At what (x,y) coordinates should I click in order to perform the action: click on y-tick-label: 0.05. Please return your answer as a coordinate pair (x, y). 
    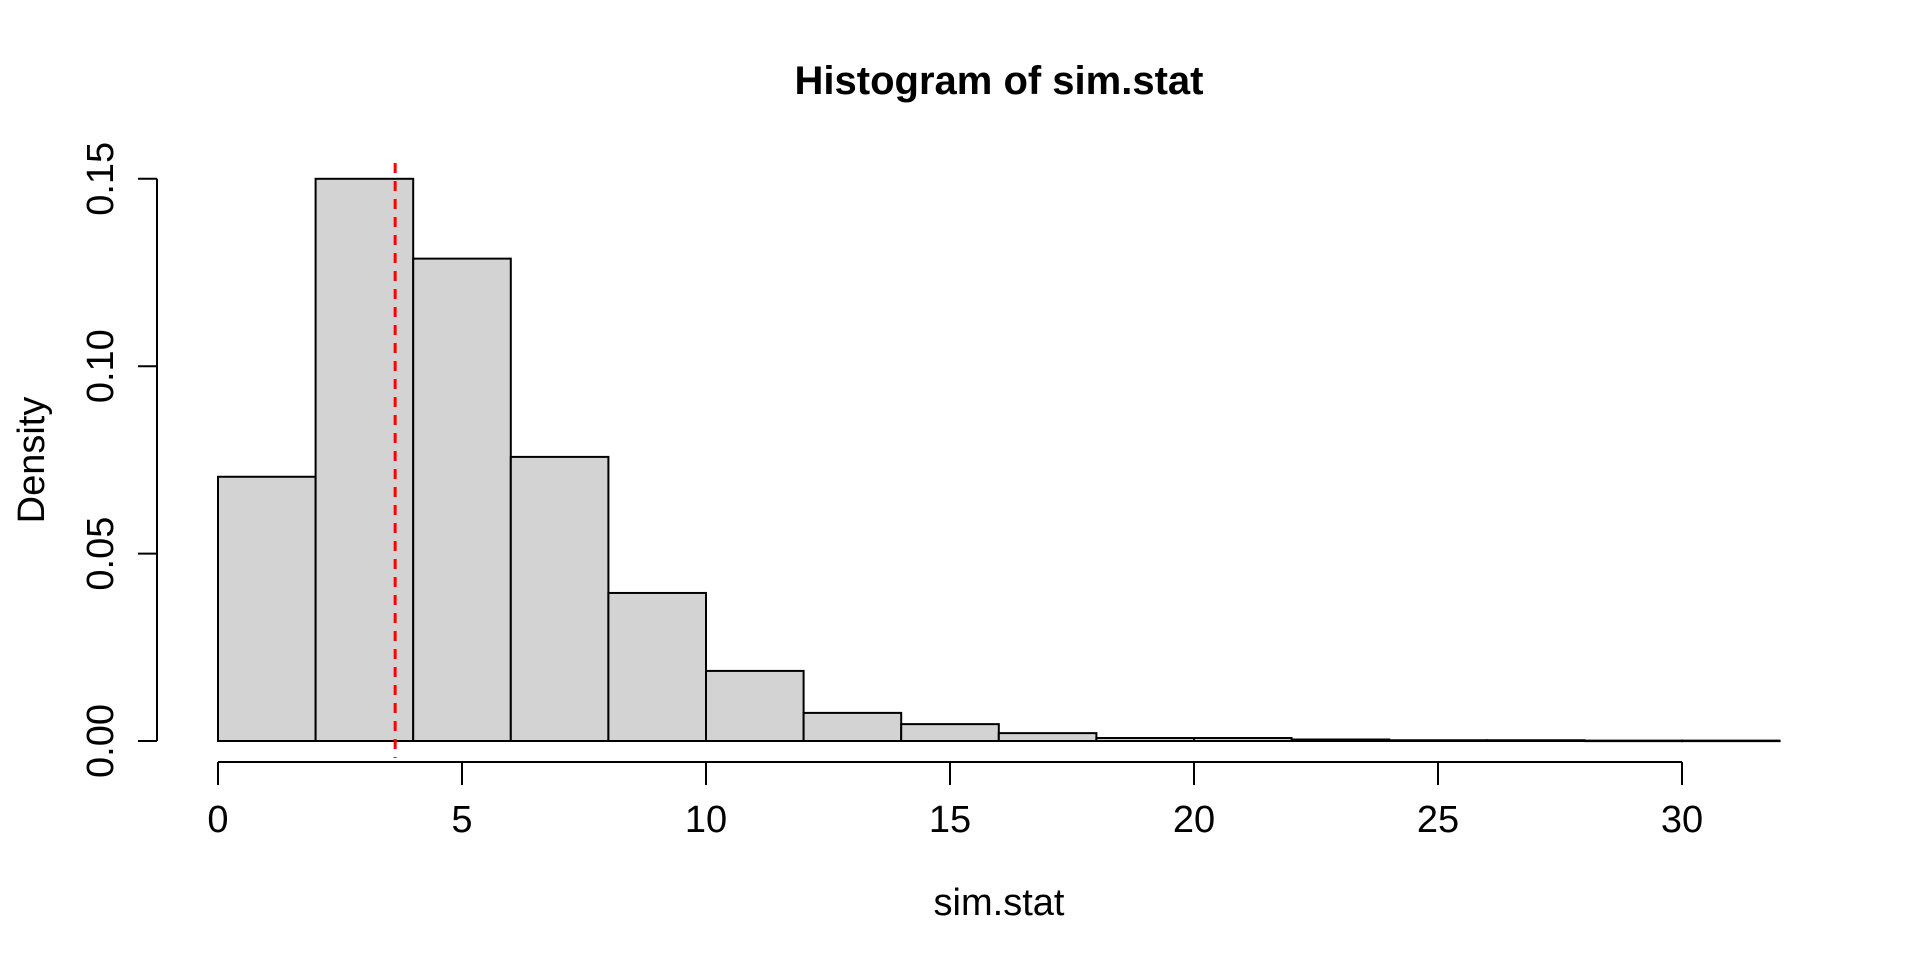
    Looking at the image, I should click on (101, 554).